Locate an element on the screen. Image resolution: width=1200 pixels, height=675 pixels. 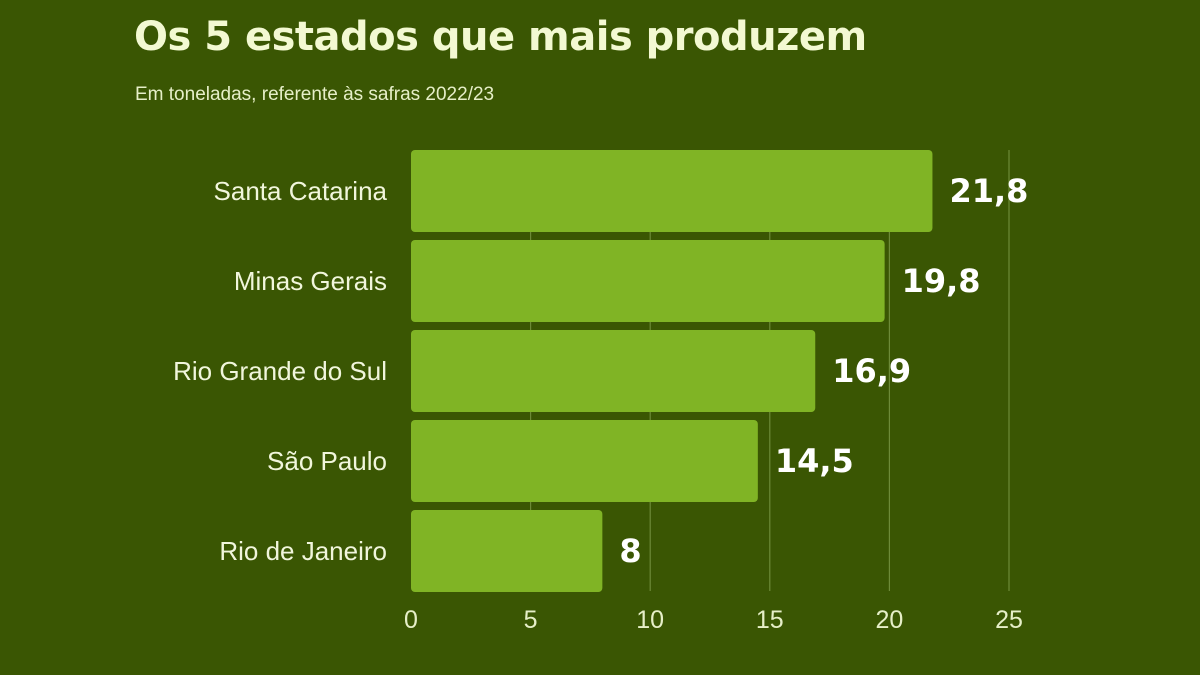
x-tick-label: 15 is located at coordinates (770, 620).